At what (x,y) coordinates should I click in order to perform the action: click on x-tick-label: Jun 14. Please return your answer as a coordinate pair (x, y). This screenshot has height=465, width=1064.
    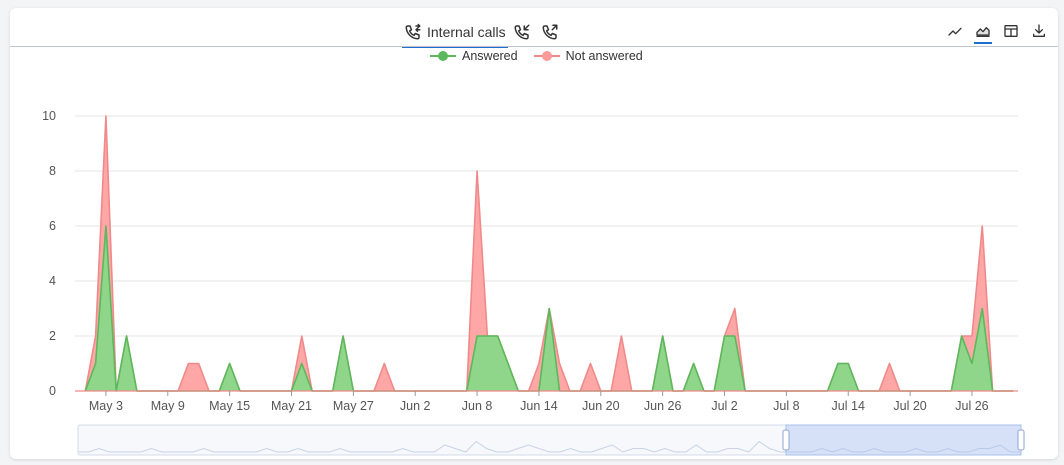
    Looking at the image, I should click on (539, 406).